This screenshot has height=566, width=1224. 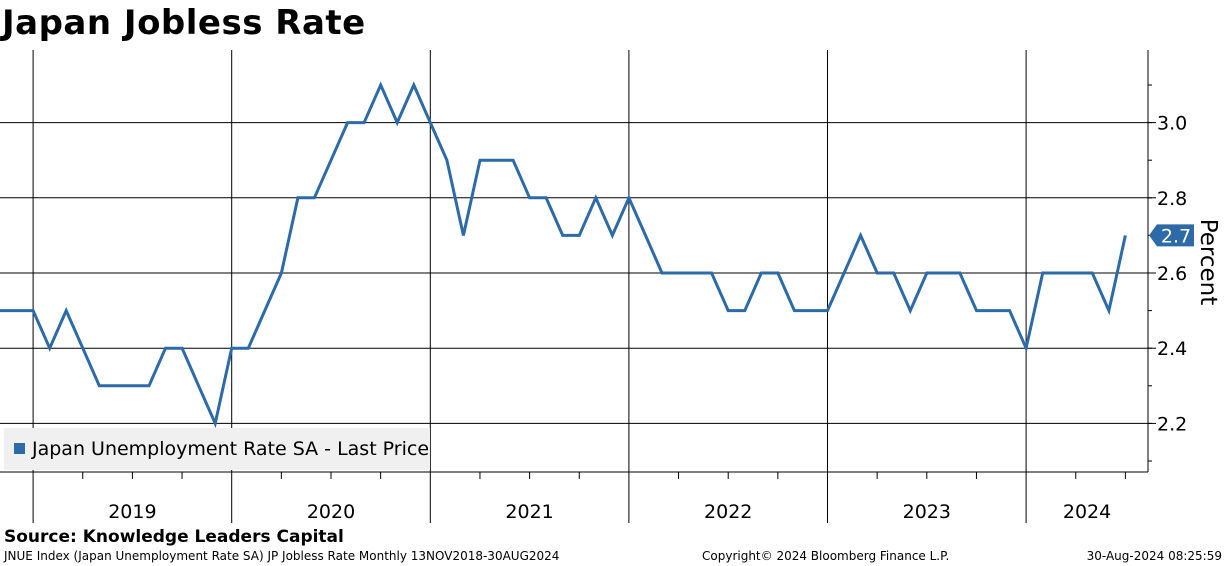 What do you see at coordinates (331, 512) in the screenshot?
I see `x-tick-label-2020: 2020` at bounding box center [331, 512].